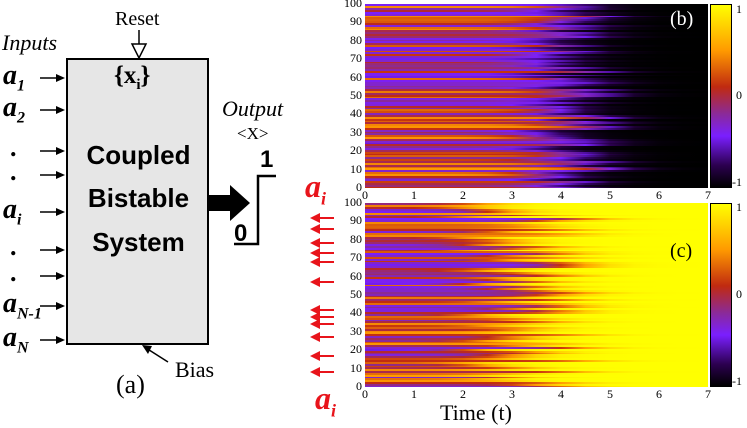 The height and width of the screenshot is (428, 747). What do you see at coordinates (737, 182) in the screenshot?
I see `colorbar-b-tick: -1` at bounding box center [737, 182].